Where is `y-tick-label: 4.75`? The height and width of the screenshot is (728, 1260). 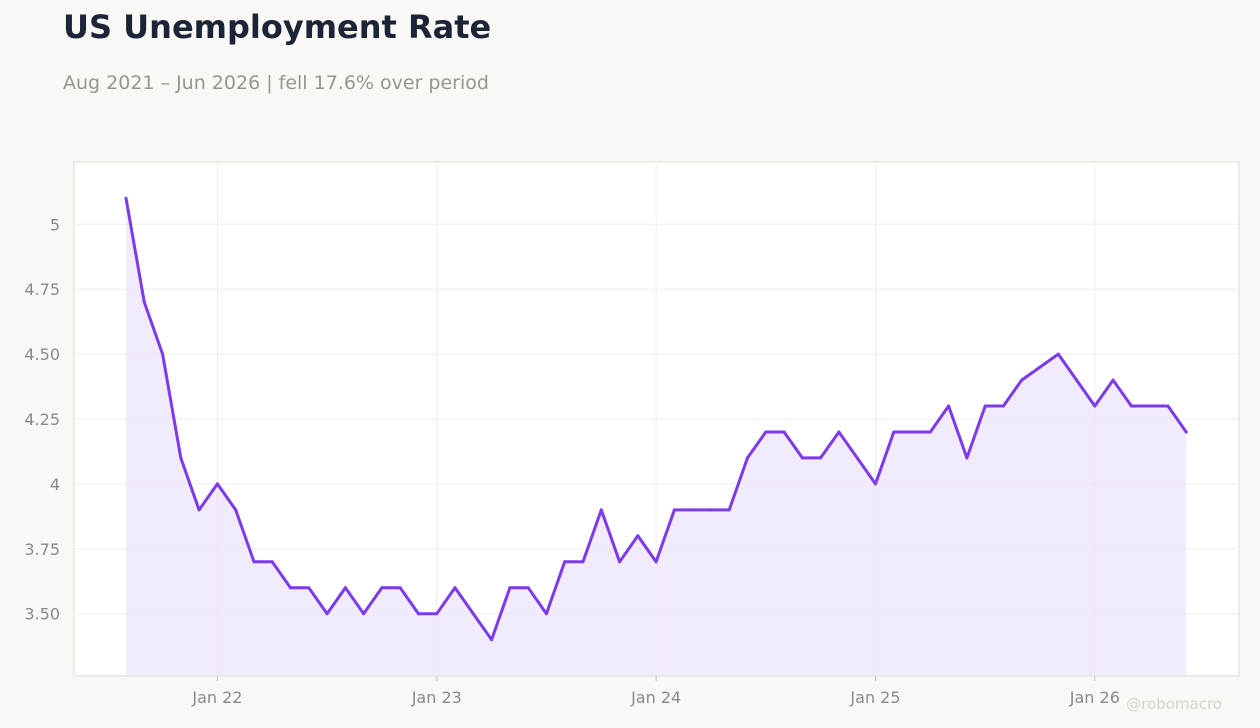
y-tick-label: 4.75 is located at coordinates (42, 289).